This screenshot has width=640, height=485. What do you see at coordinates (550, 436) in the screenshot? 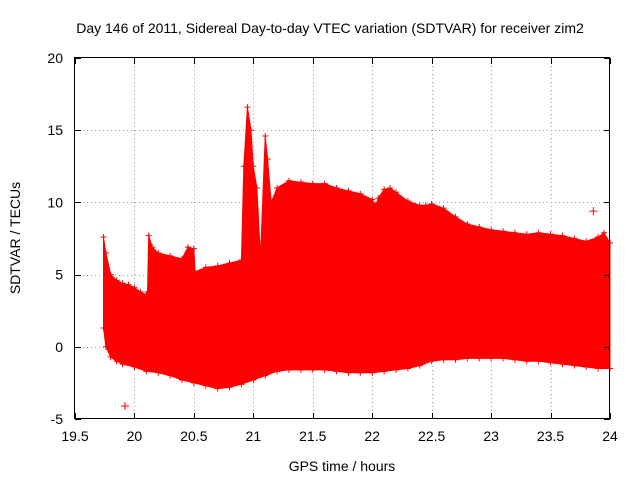
I see `x-tick-label: 23.5` at bounding box center [550, 436].